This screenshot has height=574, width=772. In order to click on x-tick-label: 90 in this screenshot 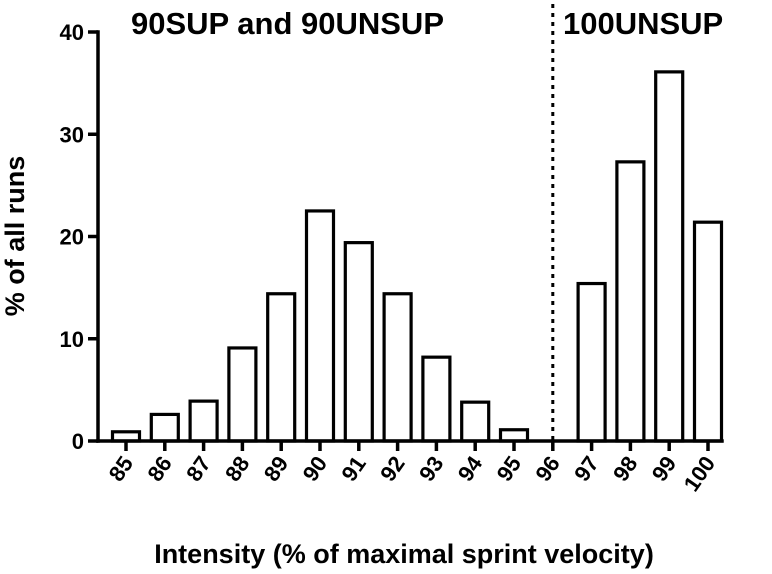, I will do `click(315, 469)`.